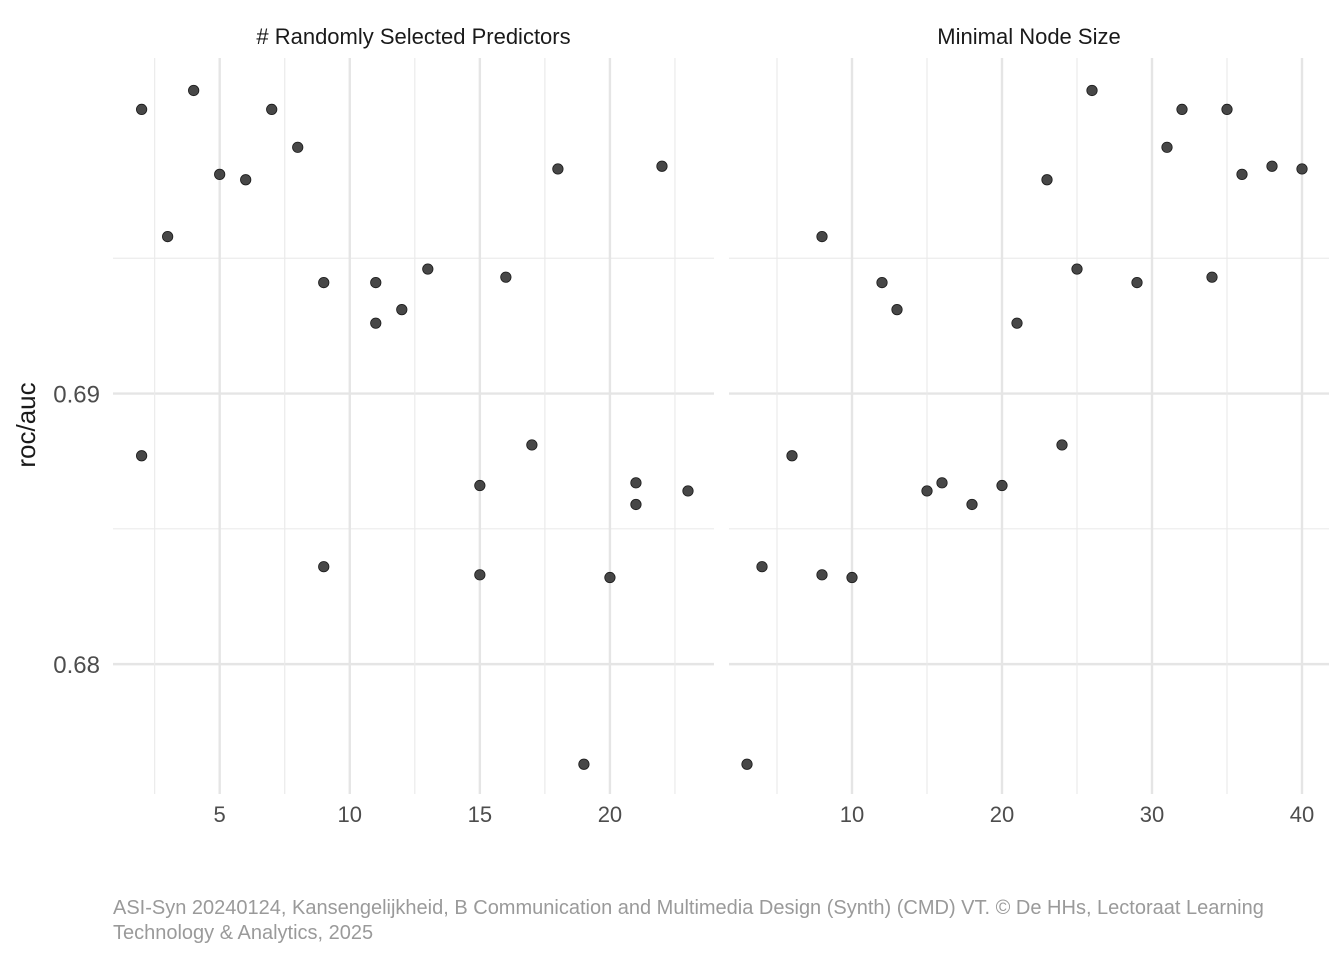 Image resolution: width=1344 pixels, height=960 pixels. Describe the element at coordinates (26, 424) in the screenshot. I see `y-axis-label: roc/auc` at that location.